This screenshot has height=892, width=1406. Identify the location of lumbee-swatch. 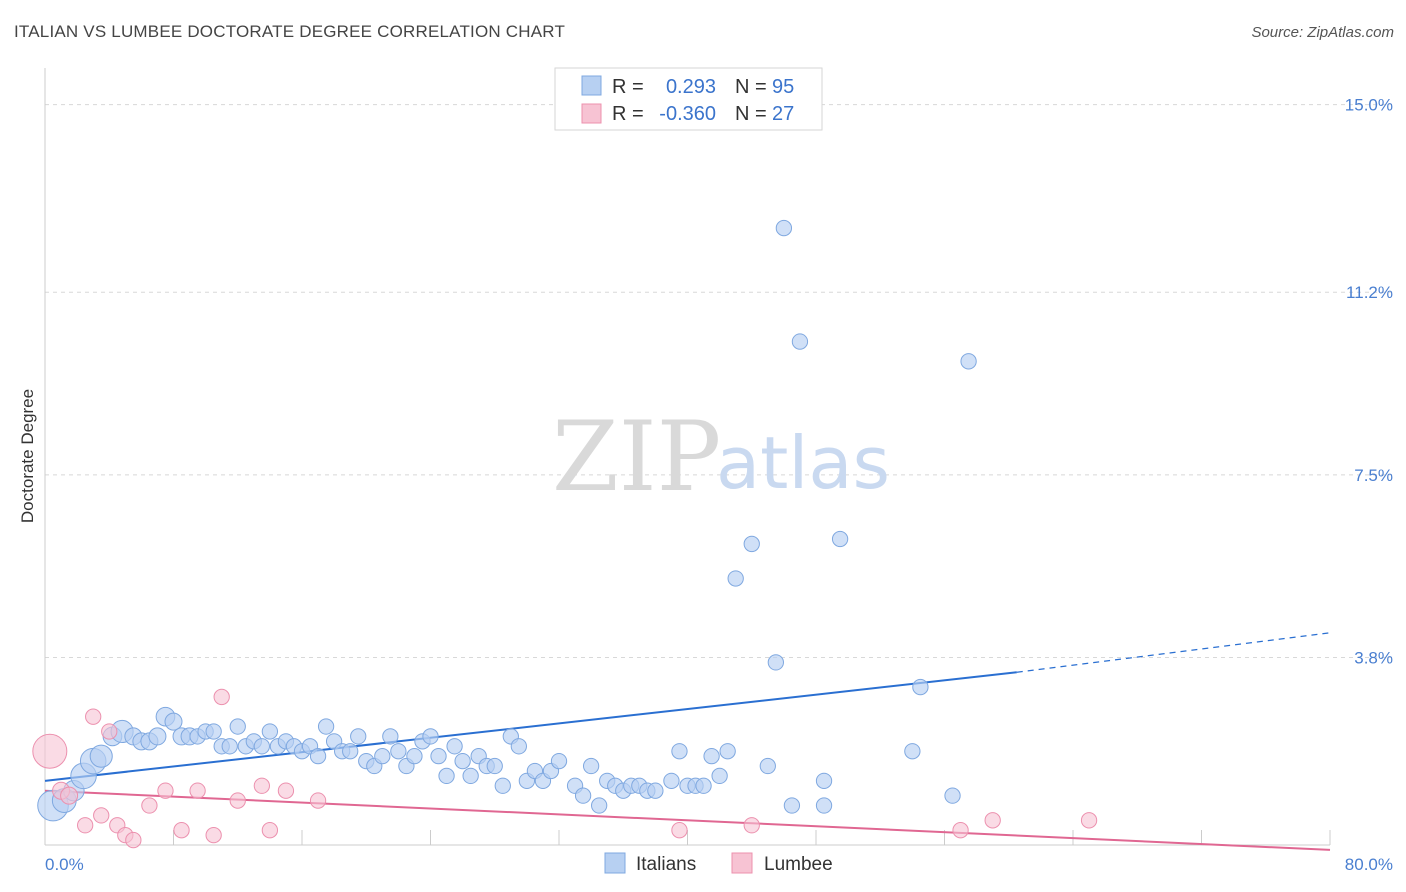
(591, 113).